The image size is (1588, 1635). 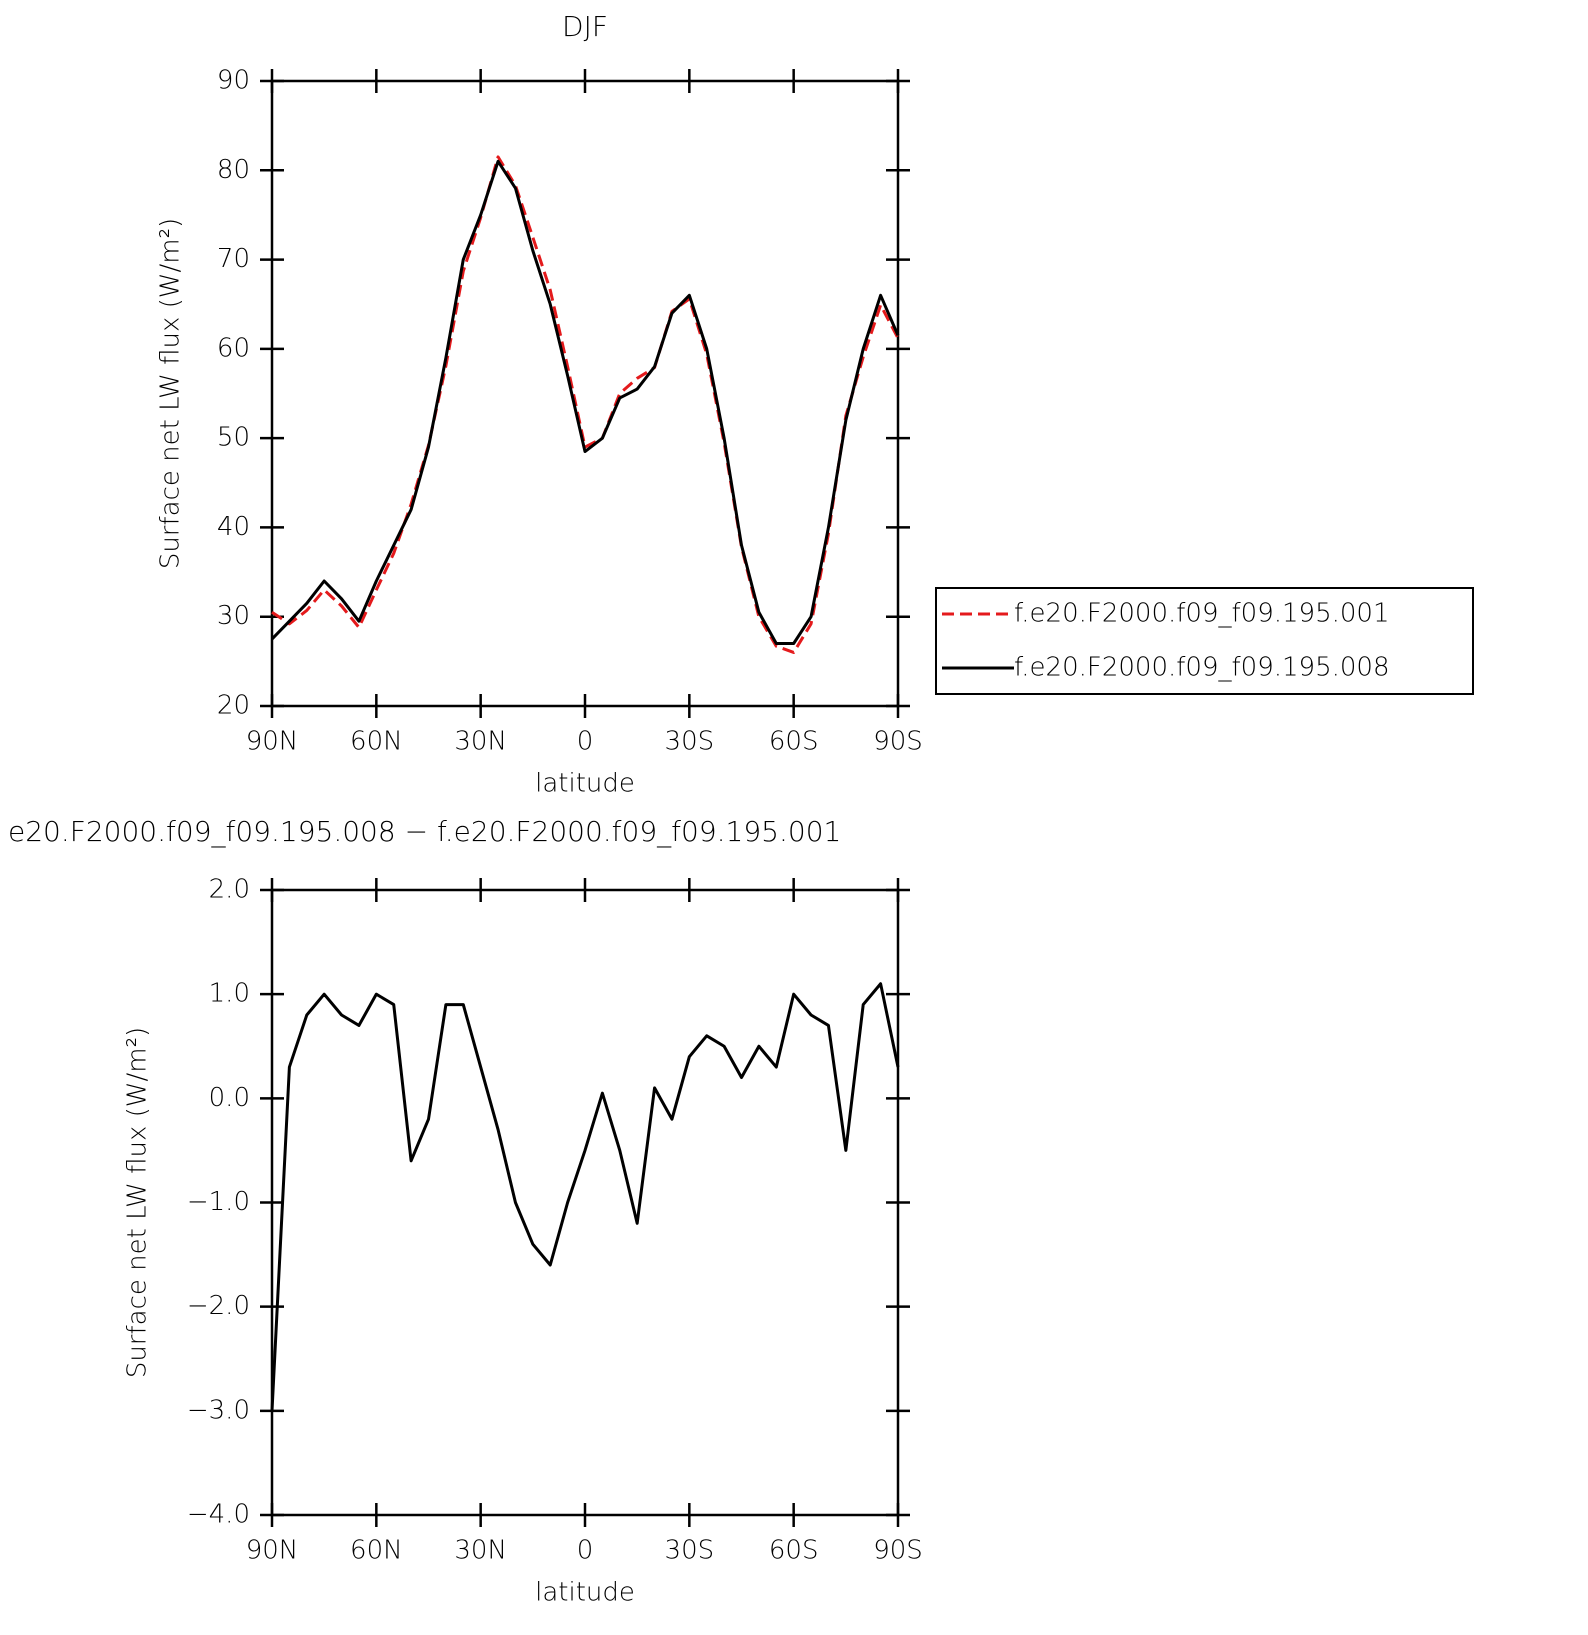 I want to click on y-tick-label: 1.0, so click(x=229, y=994).